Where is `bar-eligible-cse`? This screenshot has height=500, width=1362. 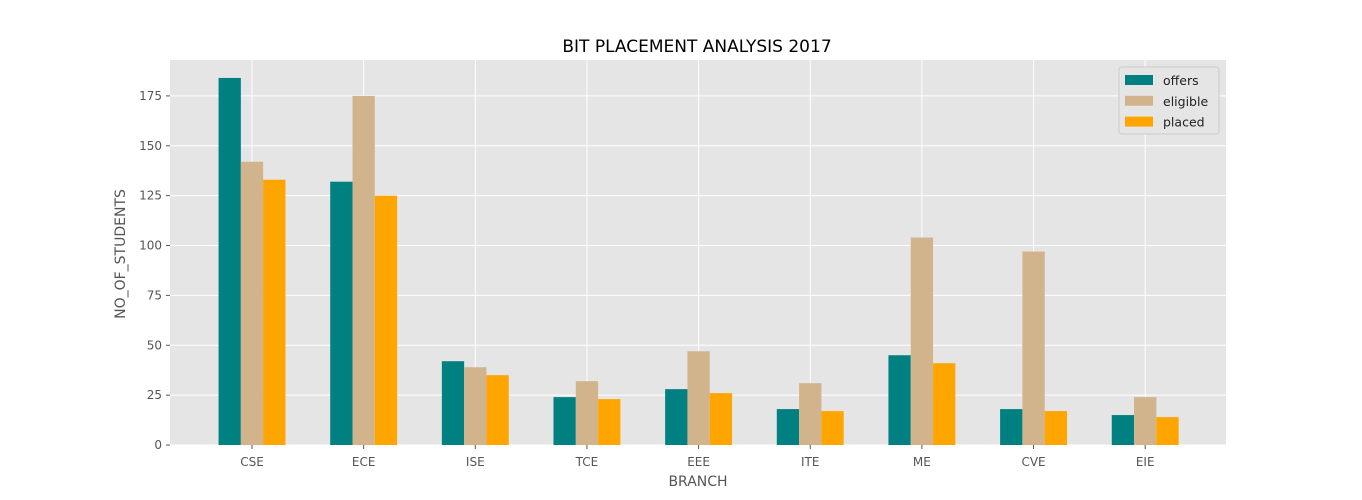
bar-eligible-cse is located at coordinates (252, 303).